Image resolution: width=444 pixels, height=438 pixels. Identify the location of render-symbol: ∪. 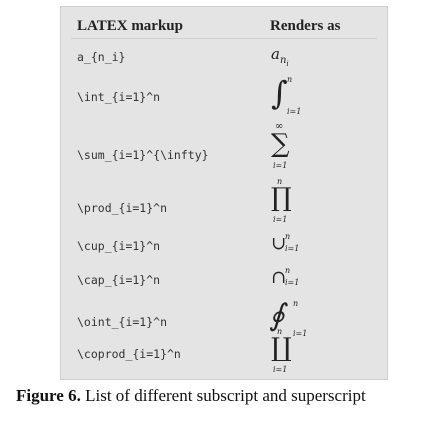
(279, 243).